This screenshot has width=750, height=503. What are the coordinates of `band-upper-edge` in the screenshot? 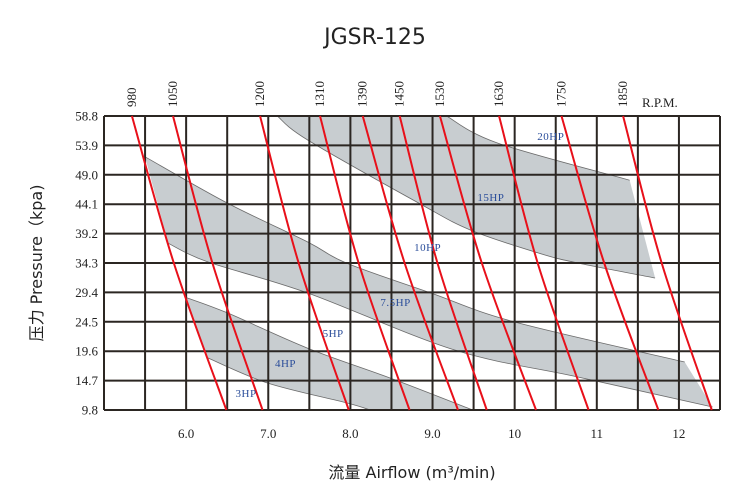 It's located at (329, 353).